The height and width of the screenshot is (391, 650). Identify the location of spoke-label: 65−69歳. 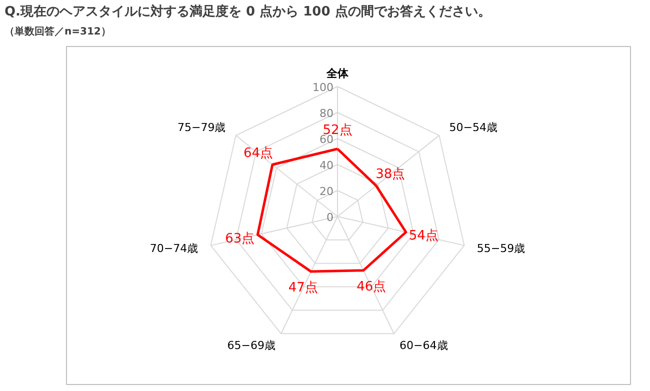
(251, 345).